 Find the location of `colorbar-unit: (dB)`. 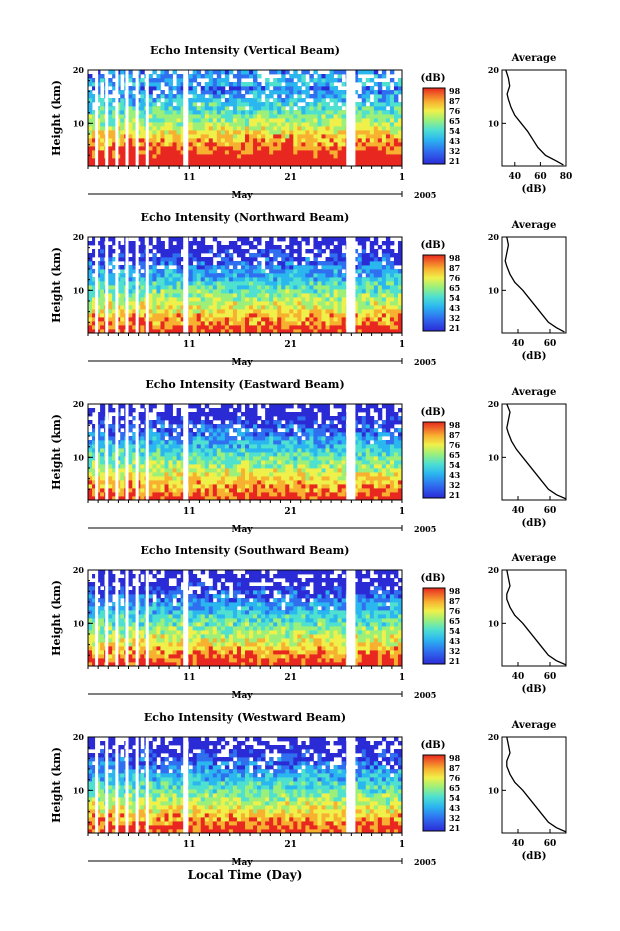

colorbar-unit: (dB) is located at coordinates (433, 78).